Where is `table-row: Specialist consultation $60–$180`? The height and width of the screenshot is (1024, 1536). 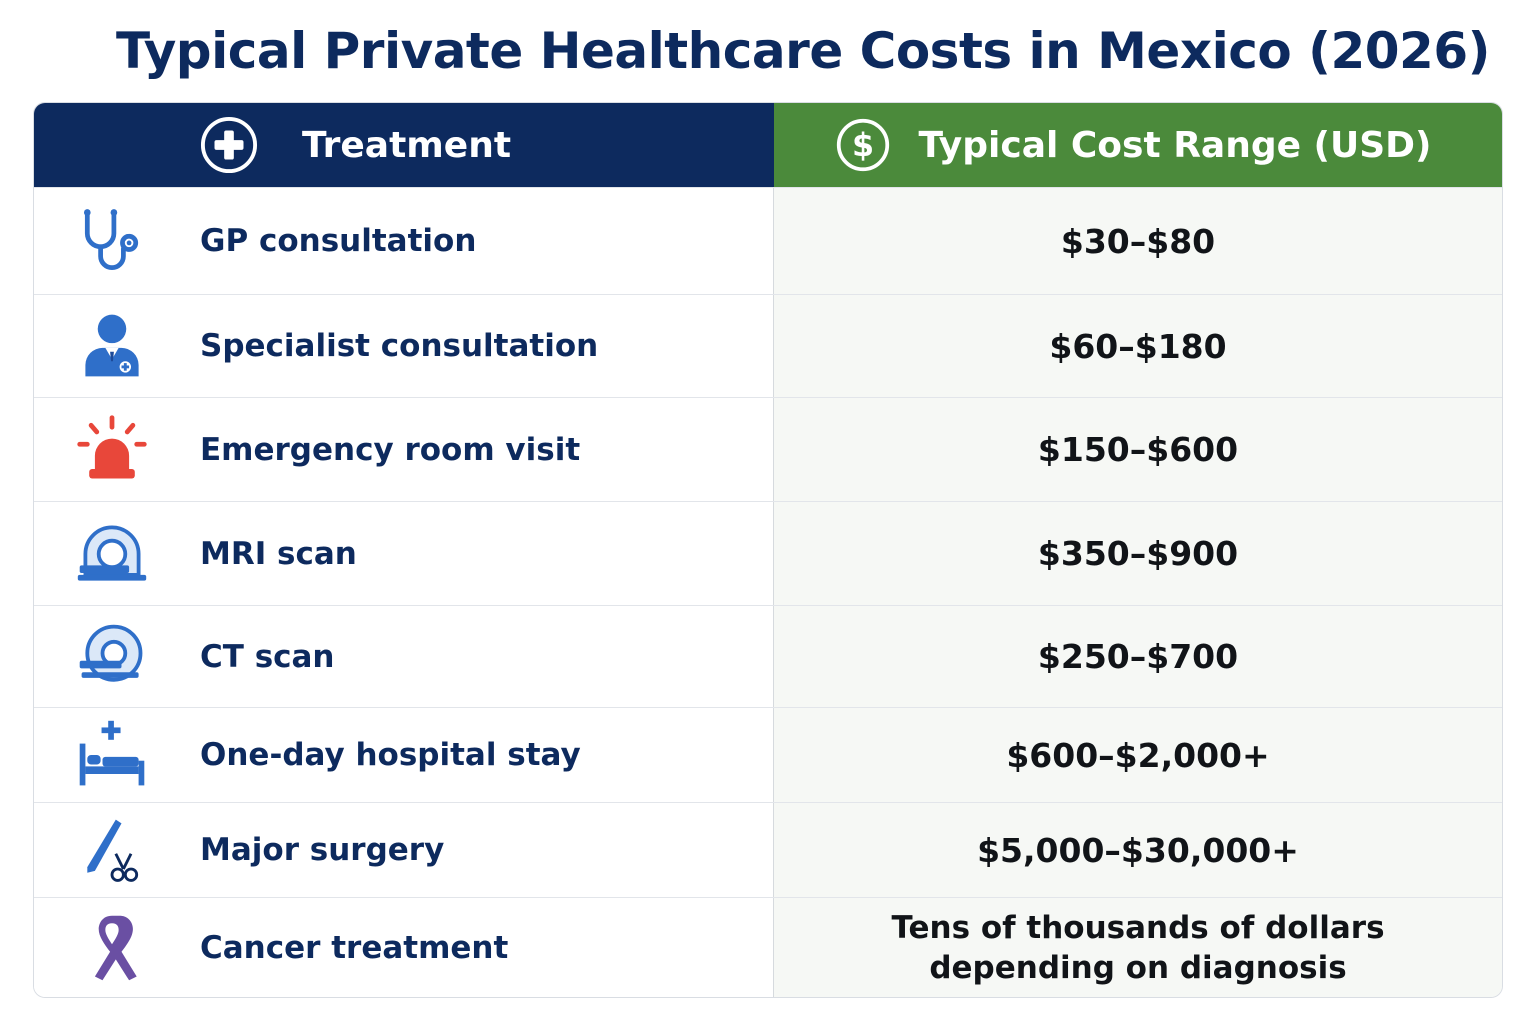 table-row: Specialist consultation $60–$180 is located at coordinates (768, 345).